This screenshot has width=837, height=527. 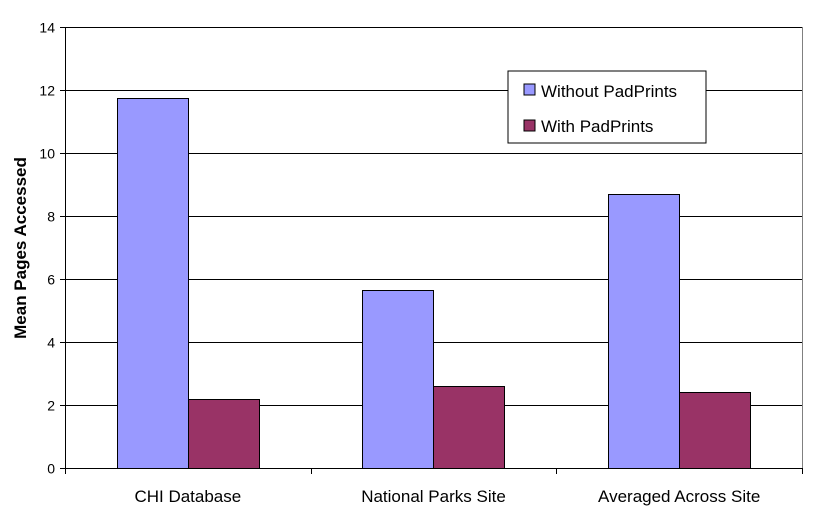 I want to click on x-tick-label: National Parks Site, so click(x=433, y=496).